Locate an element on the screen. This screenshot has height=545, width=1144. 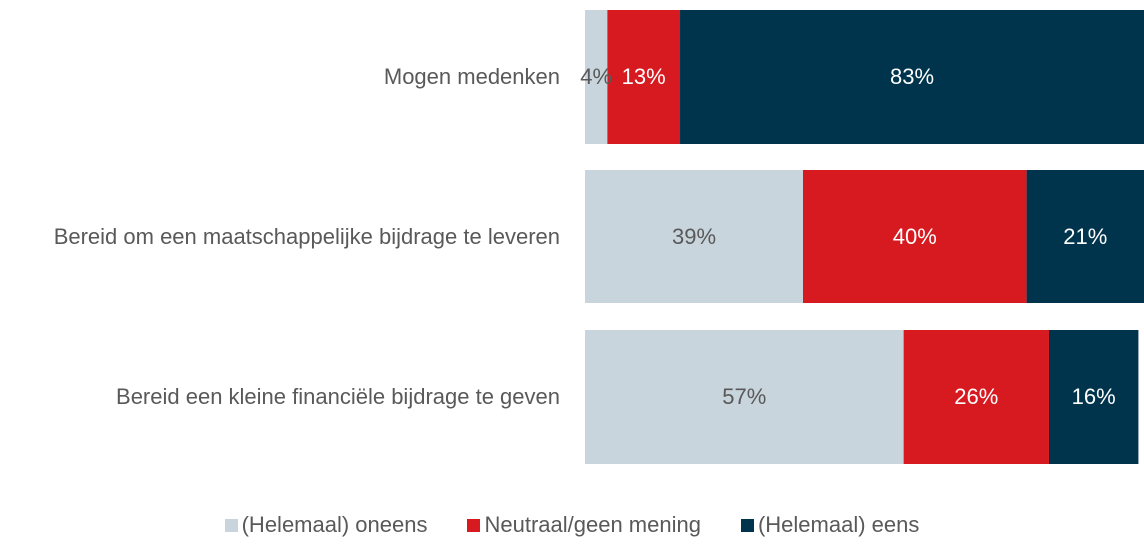
legend-item: (Helemaal) eens is located at coordinates (830, 525).